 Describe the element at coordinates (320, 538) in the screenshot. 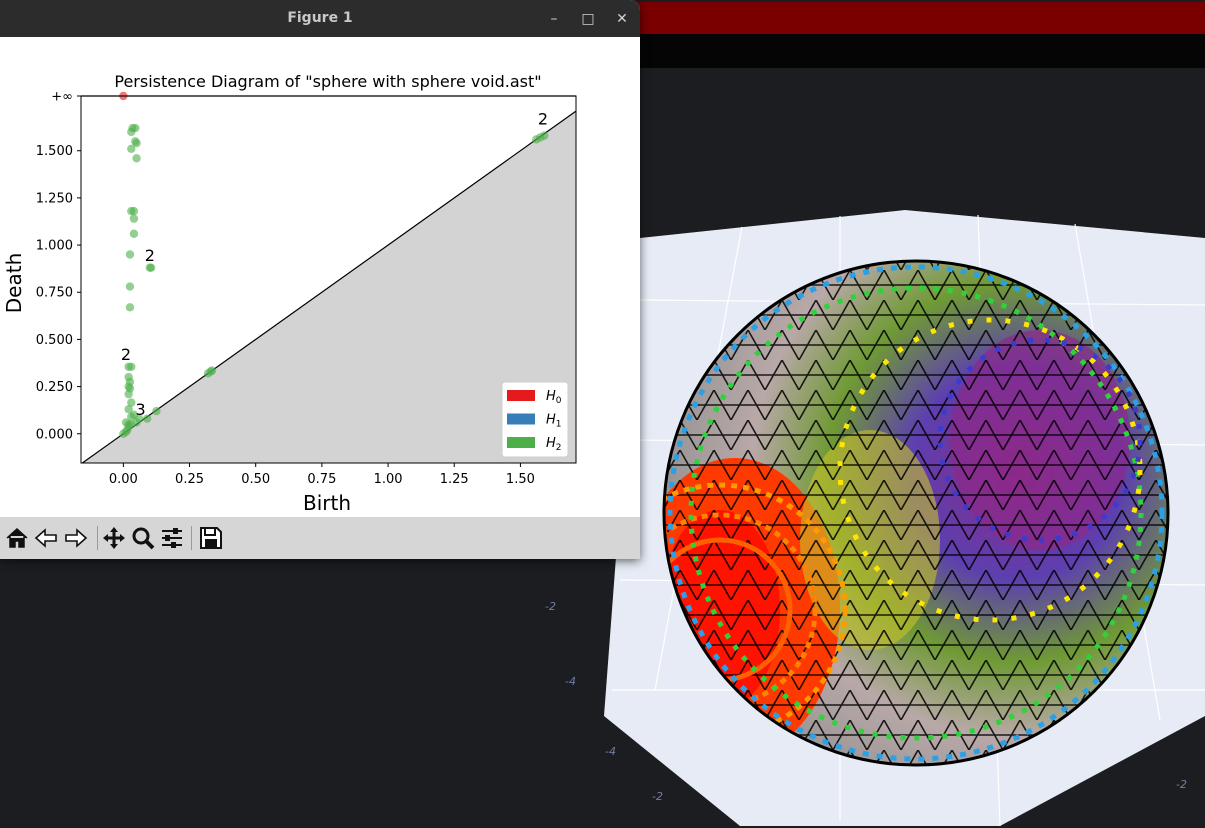

I see `navigation-toolbar` at that location.